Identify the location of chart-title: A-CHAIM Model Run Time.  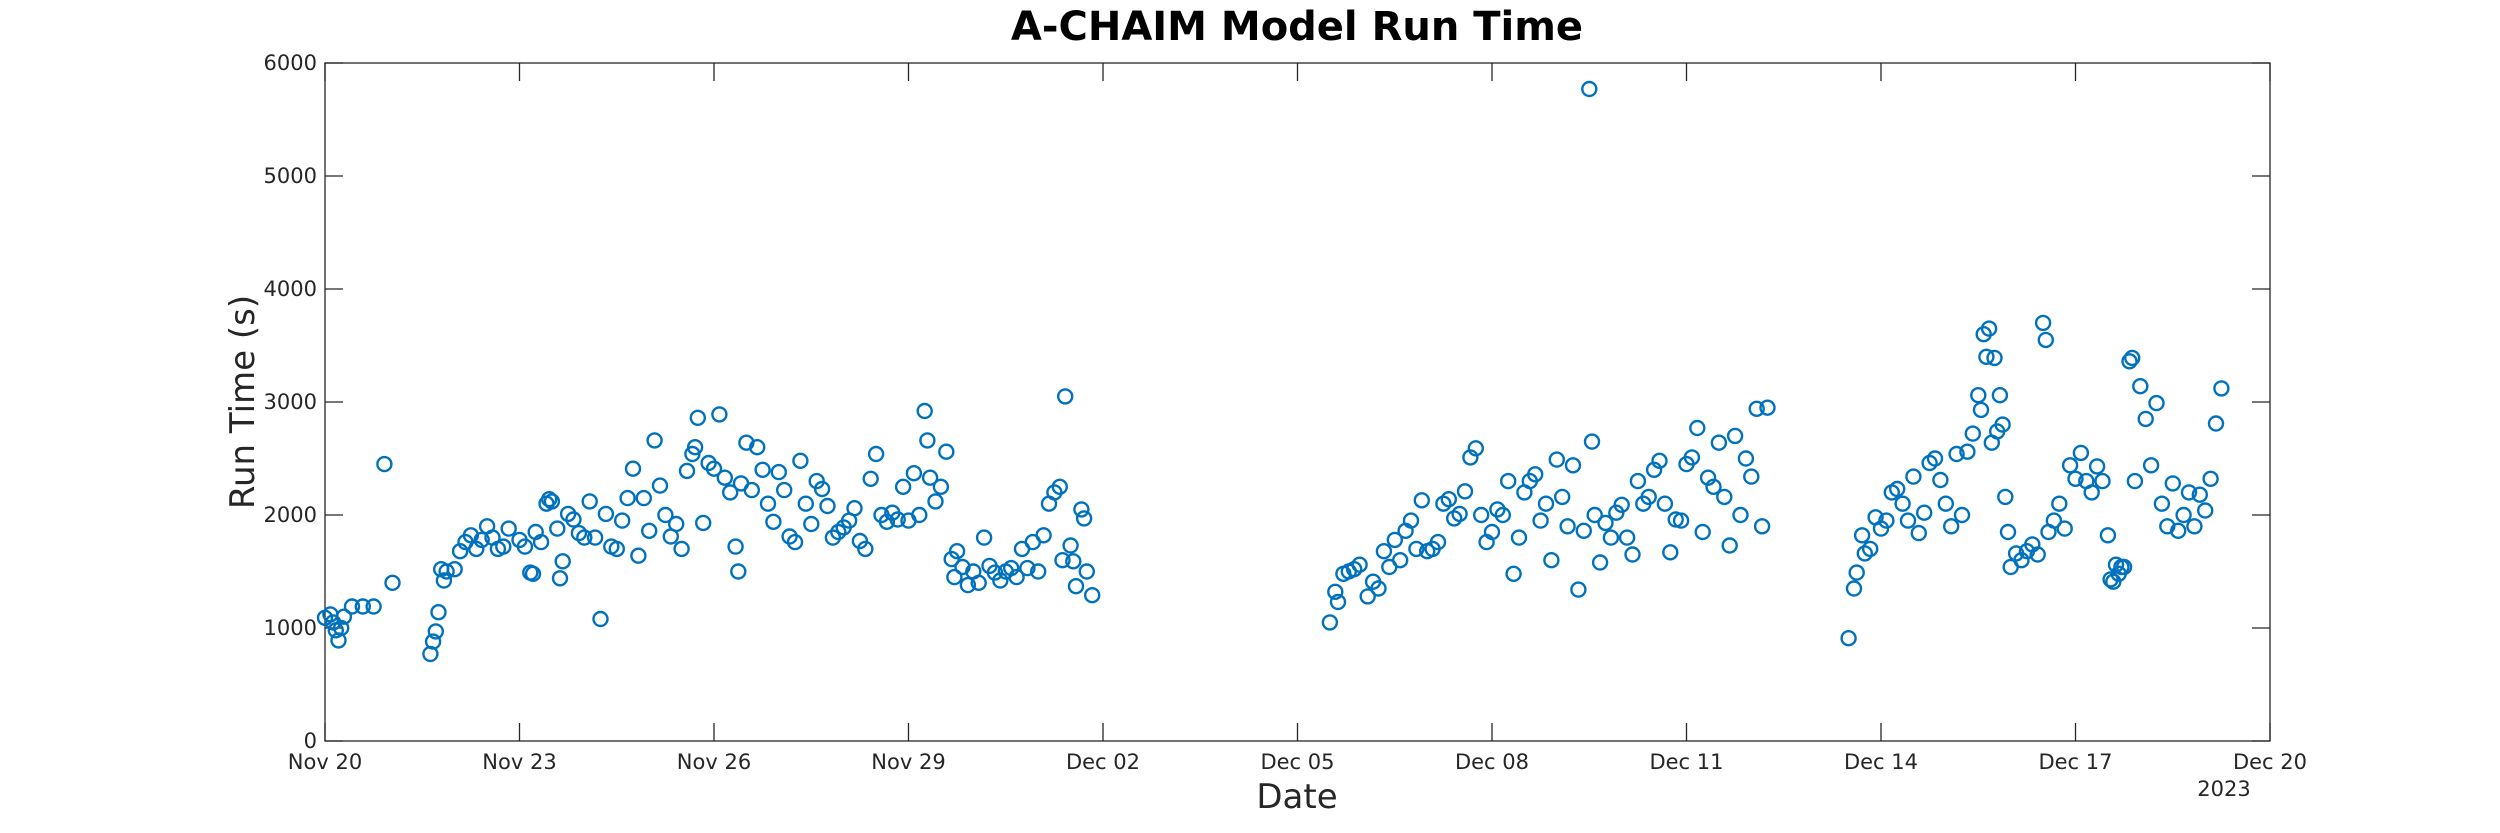
(1297, 27).